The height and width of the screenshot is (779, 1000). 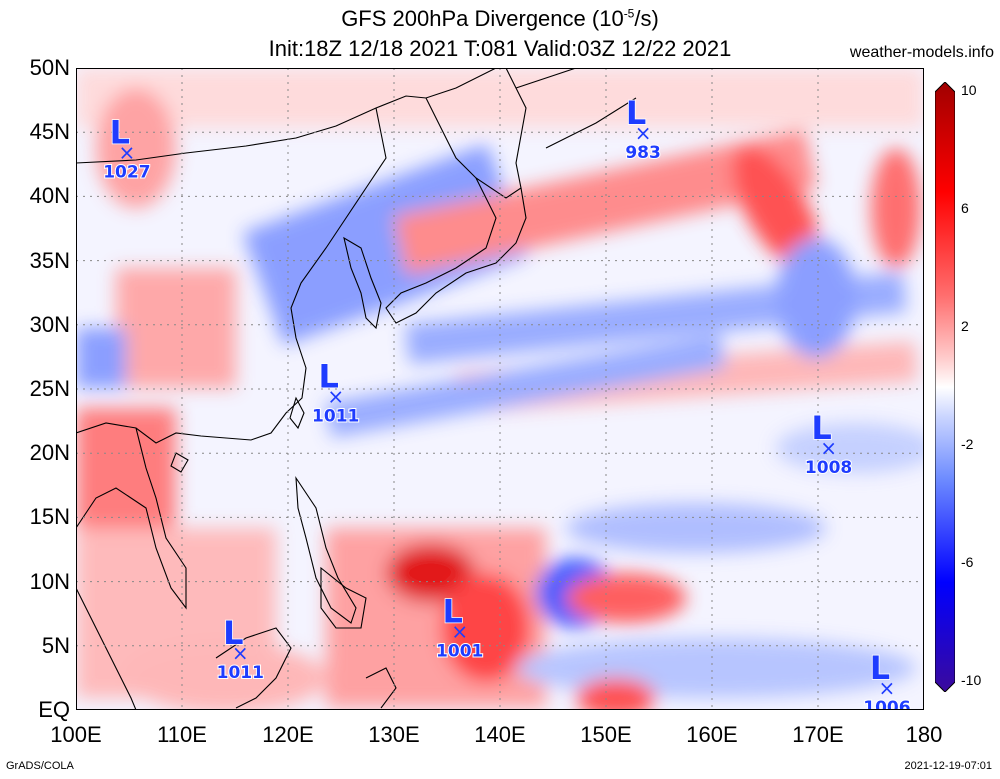 What do you see at coordinates (712, 734) in the screenshot?
I see `lon-label: 160E` at bounding box center [712, 734].